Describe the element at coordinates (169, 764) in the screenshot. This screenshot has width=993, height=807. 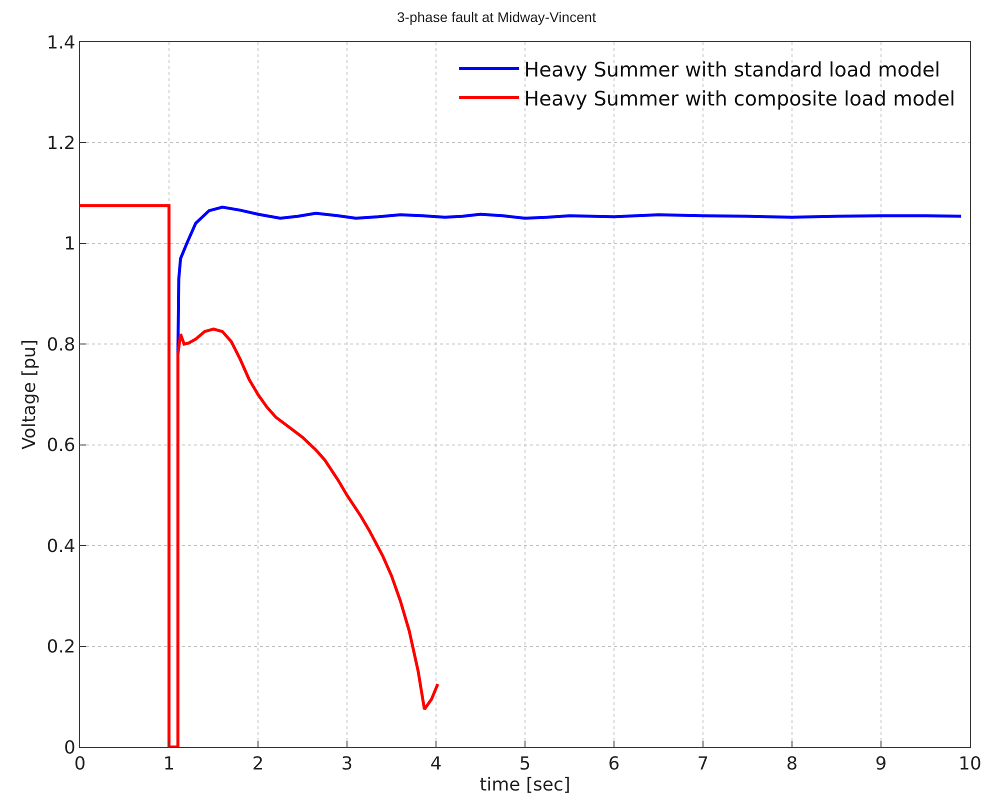
I see `x-tick-label: 1` at that location.